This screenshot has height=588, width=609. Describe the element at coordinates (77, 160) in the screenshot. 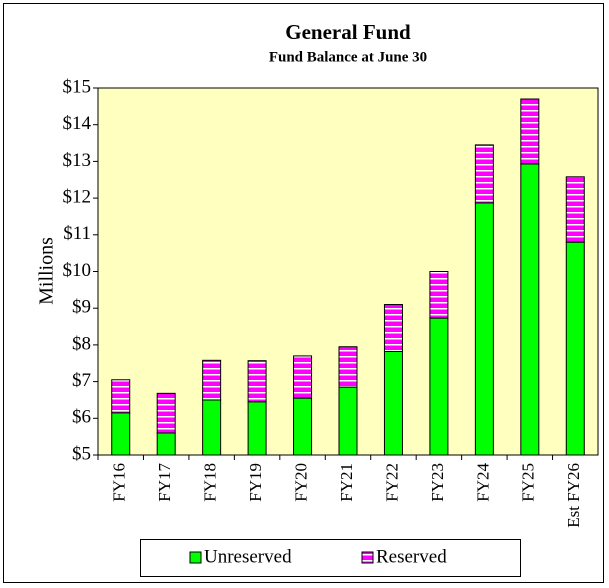

I see `y-tick-label: $13` at that location.